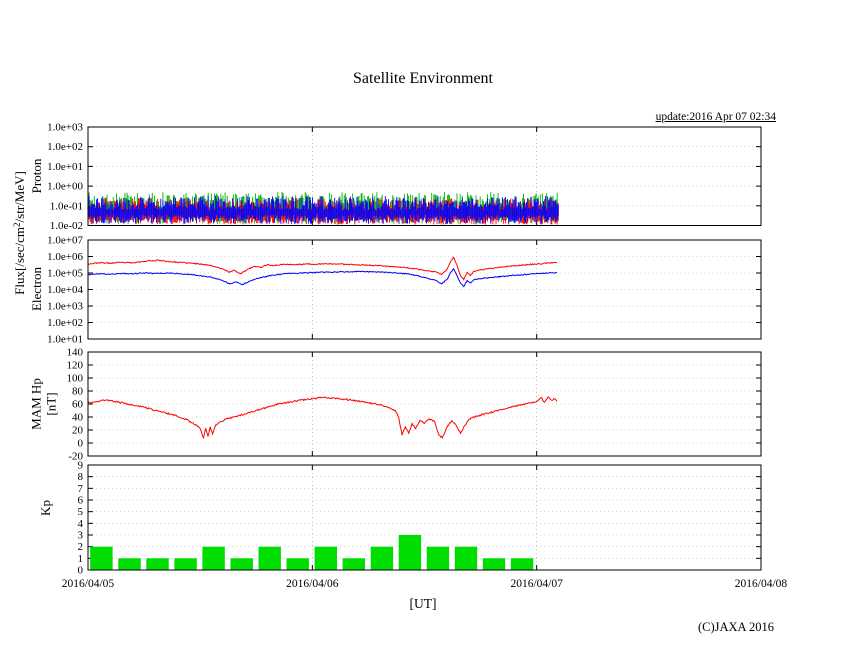 This screenshot has width=846, height=655. Describe the element at coordinates (75, 366) in the screenshot. I see `y-tick-label: 120` at that location.